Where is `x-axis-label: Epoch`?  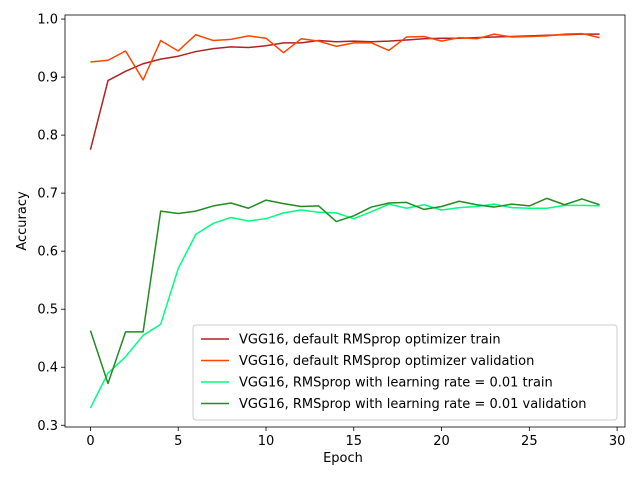 x-axis-label: Epoch is located at coordinates (343, 458).